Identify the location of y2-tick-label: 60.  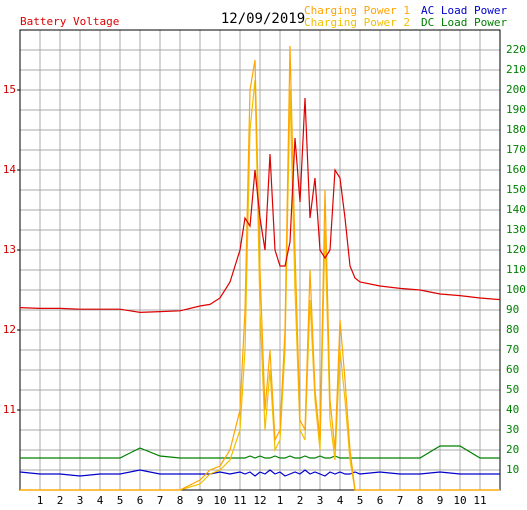
(512, 369).